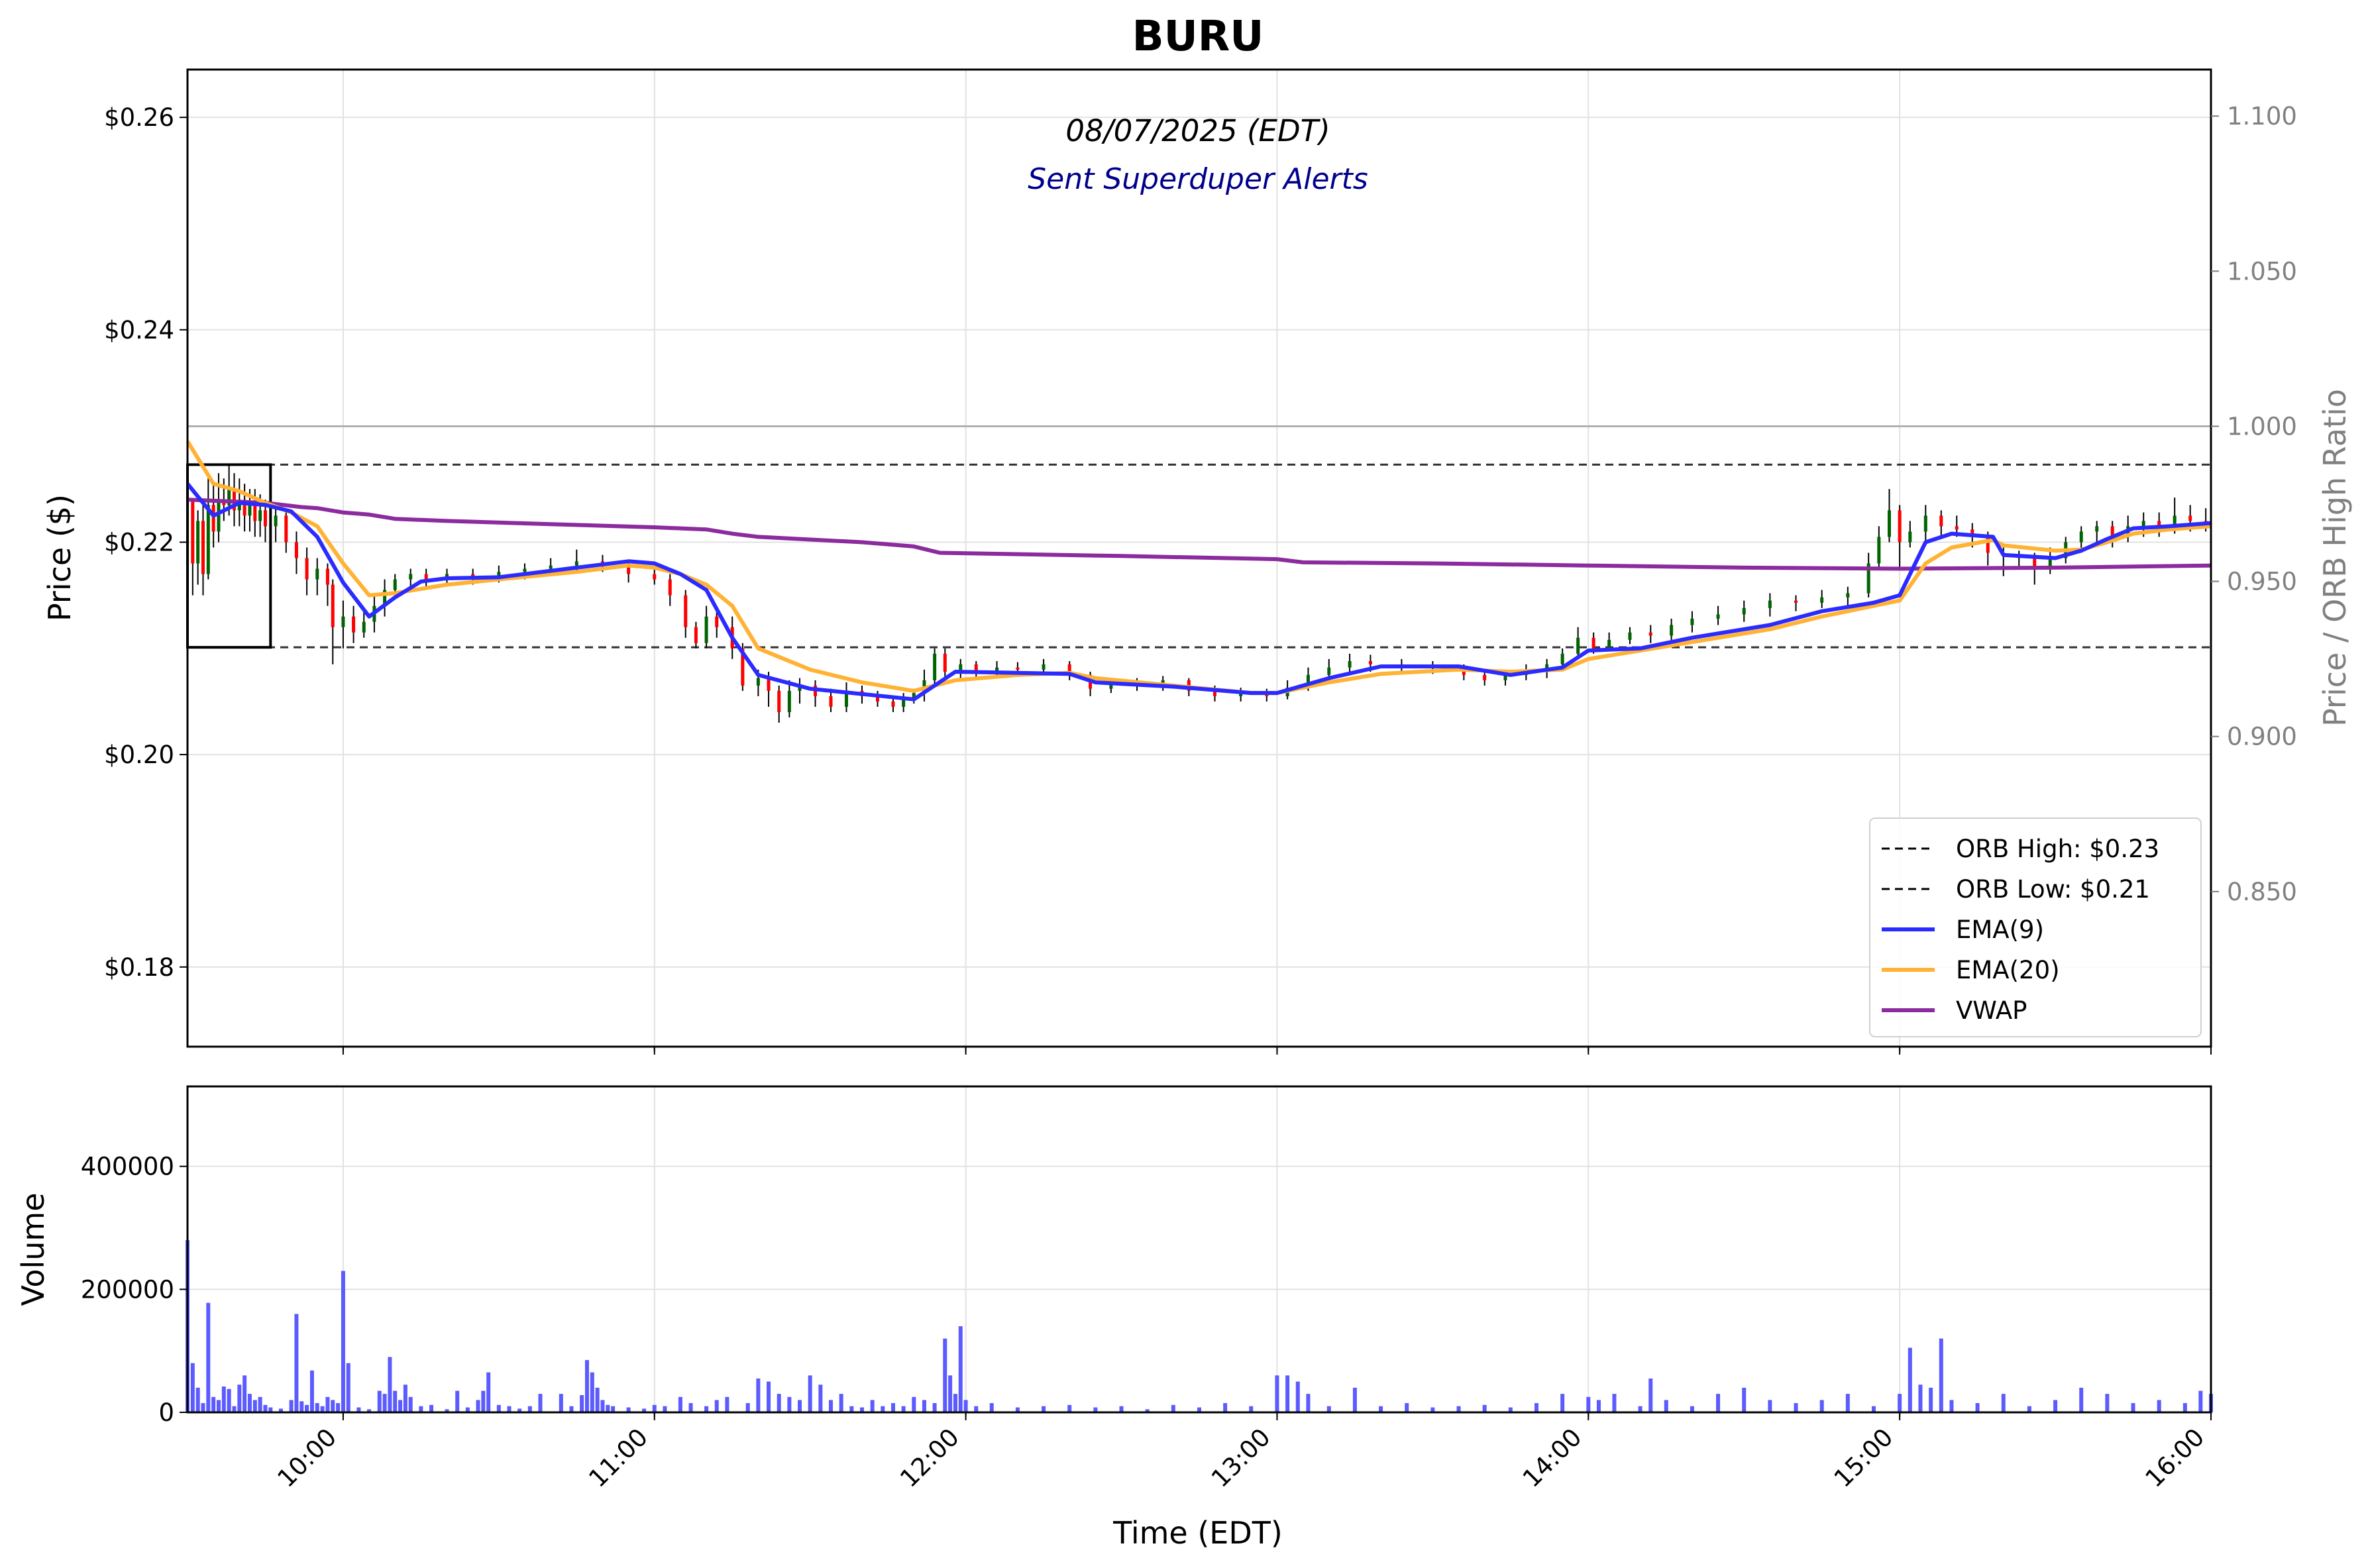 This screenshot has height=1568, width=2368. I want to click on vwap-line, so click(1199, 534).